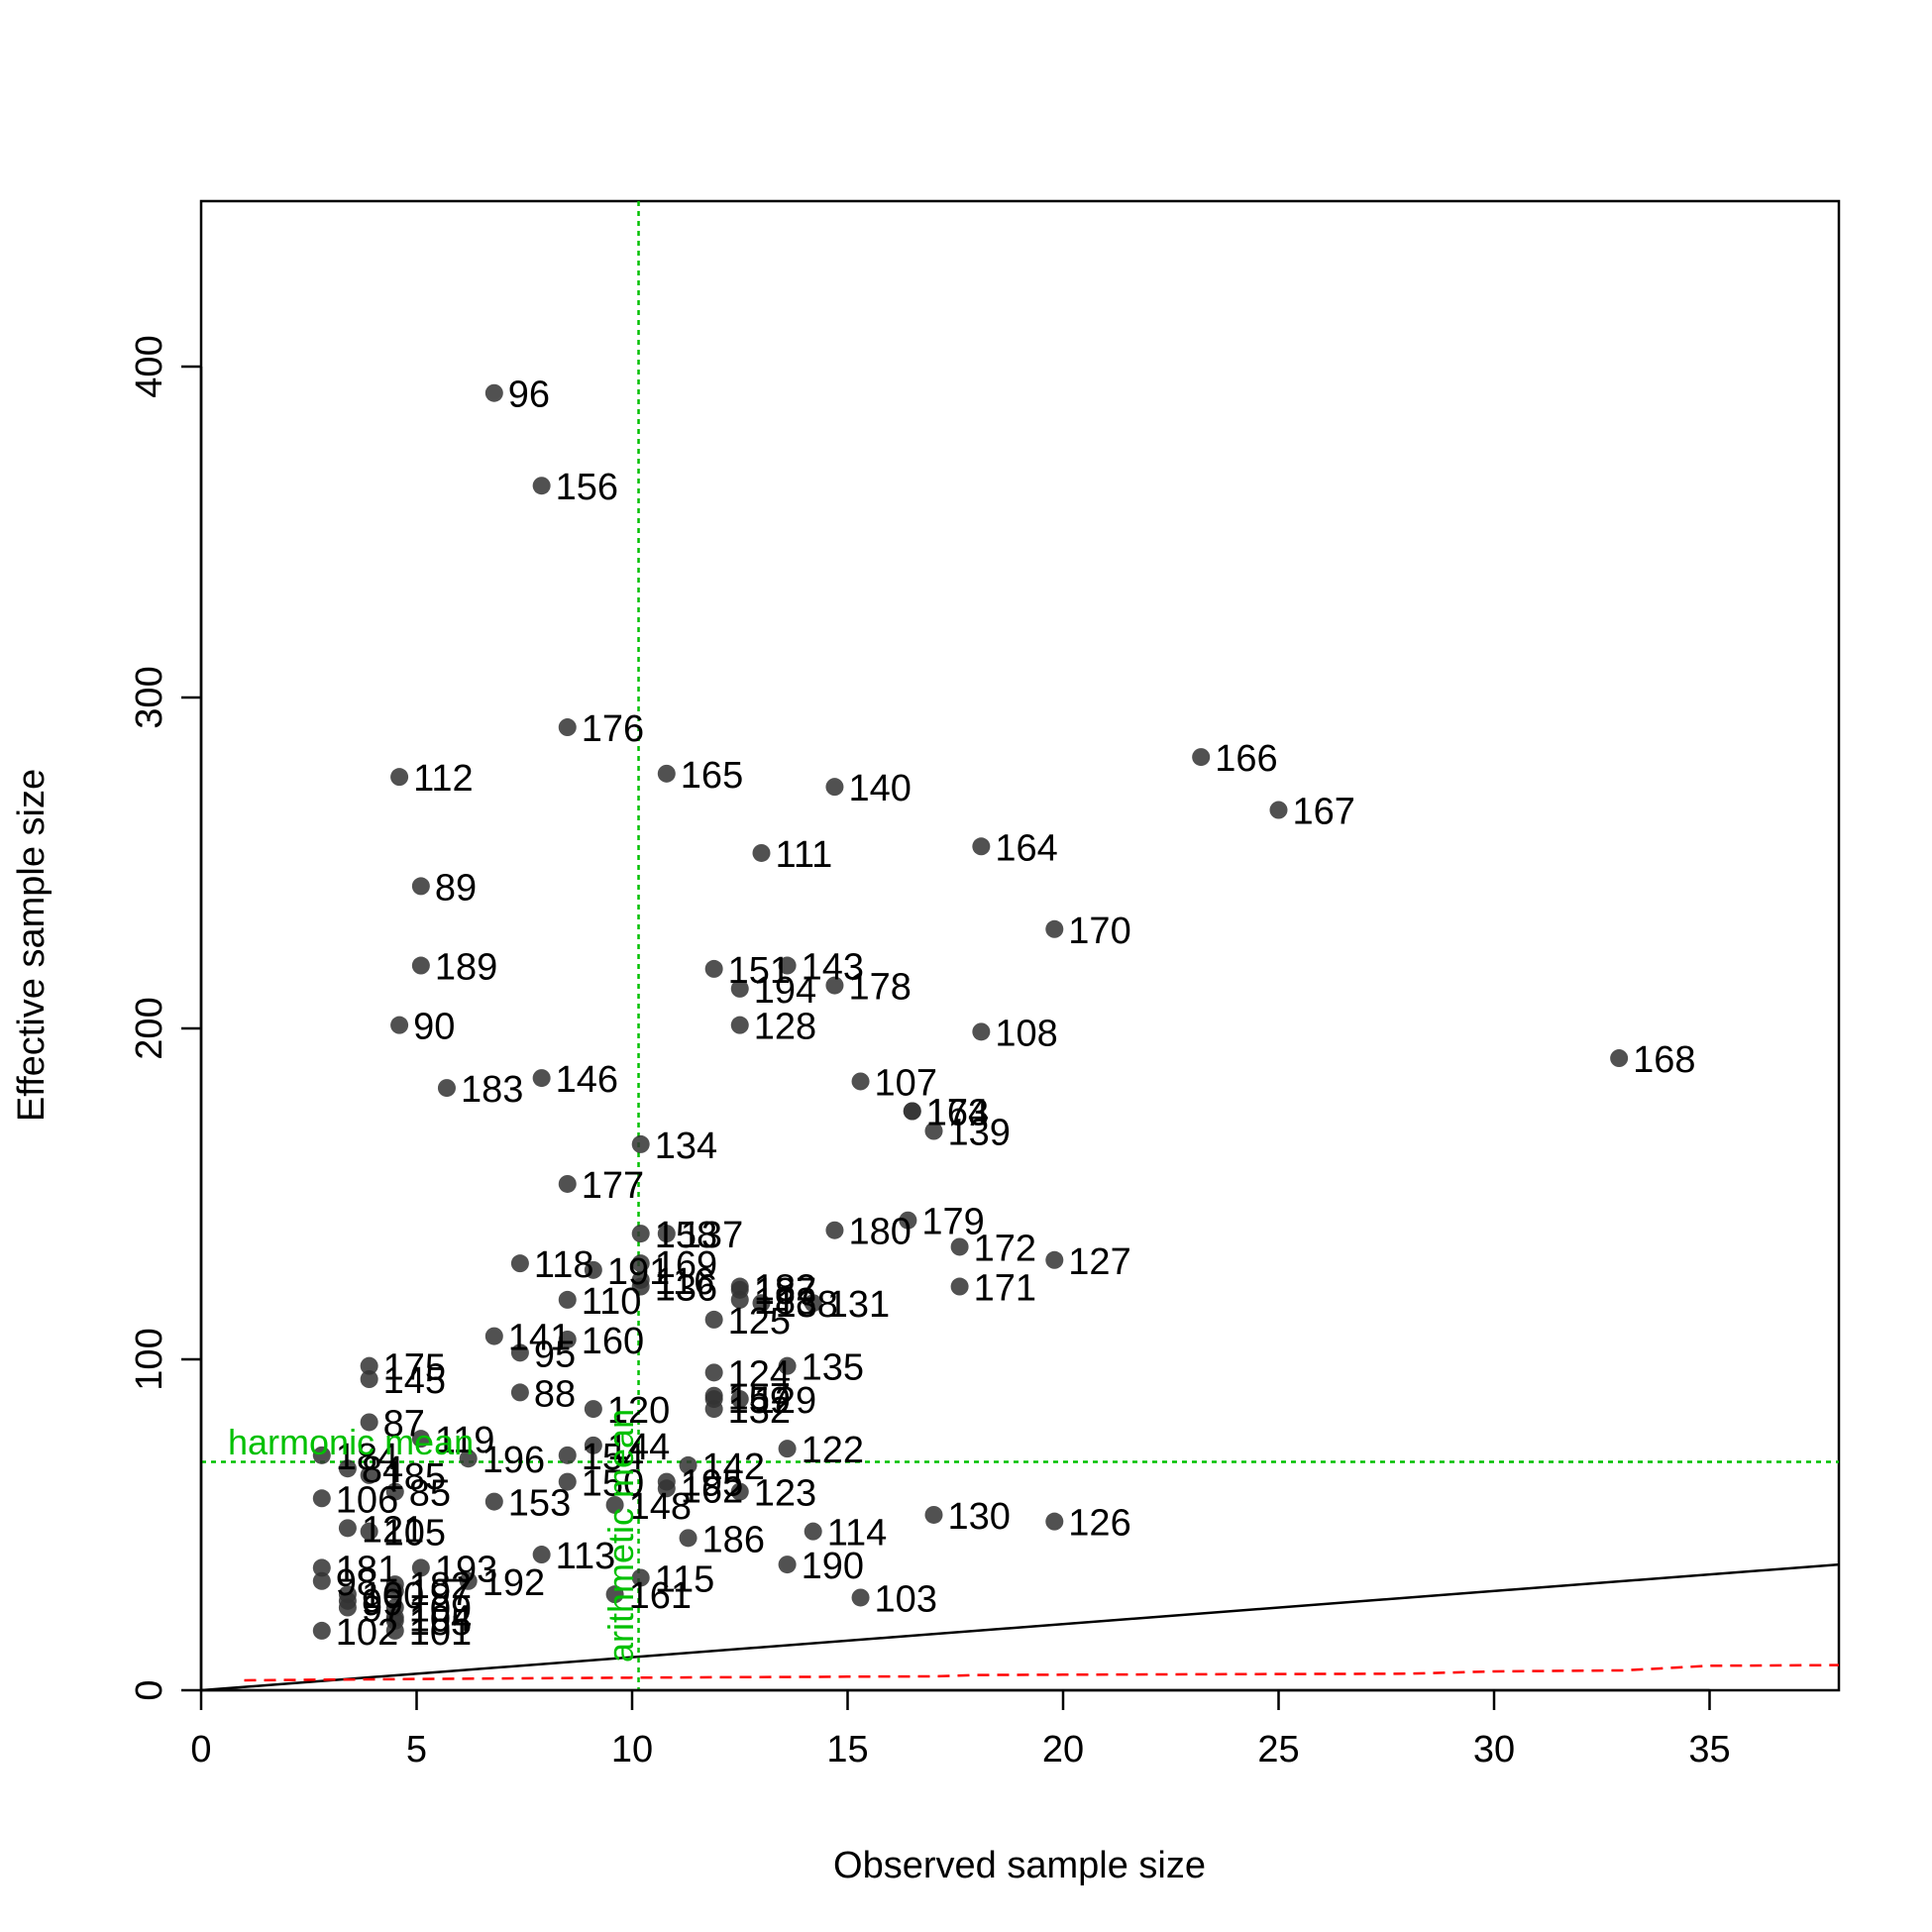 The width and height of the screenshot is (1932, 1932). Describe the element at coordinates (685, 1282) in the screenshot. I see `point-label: 116` at that location.